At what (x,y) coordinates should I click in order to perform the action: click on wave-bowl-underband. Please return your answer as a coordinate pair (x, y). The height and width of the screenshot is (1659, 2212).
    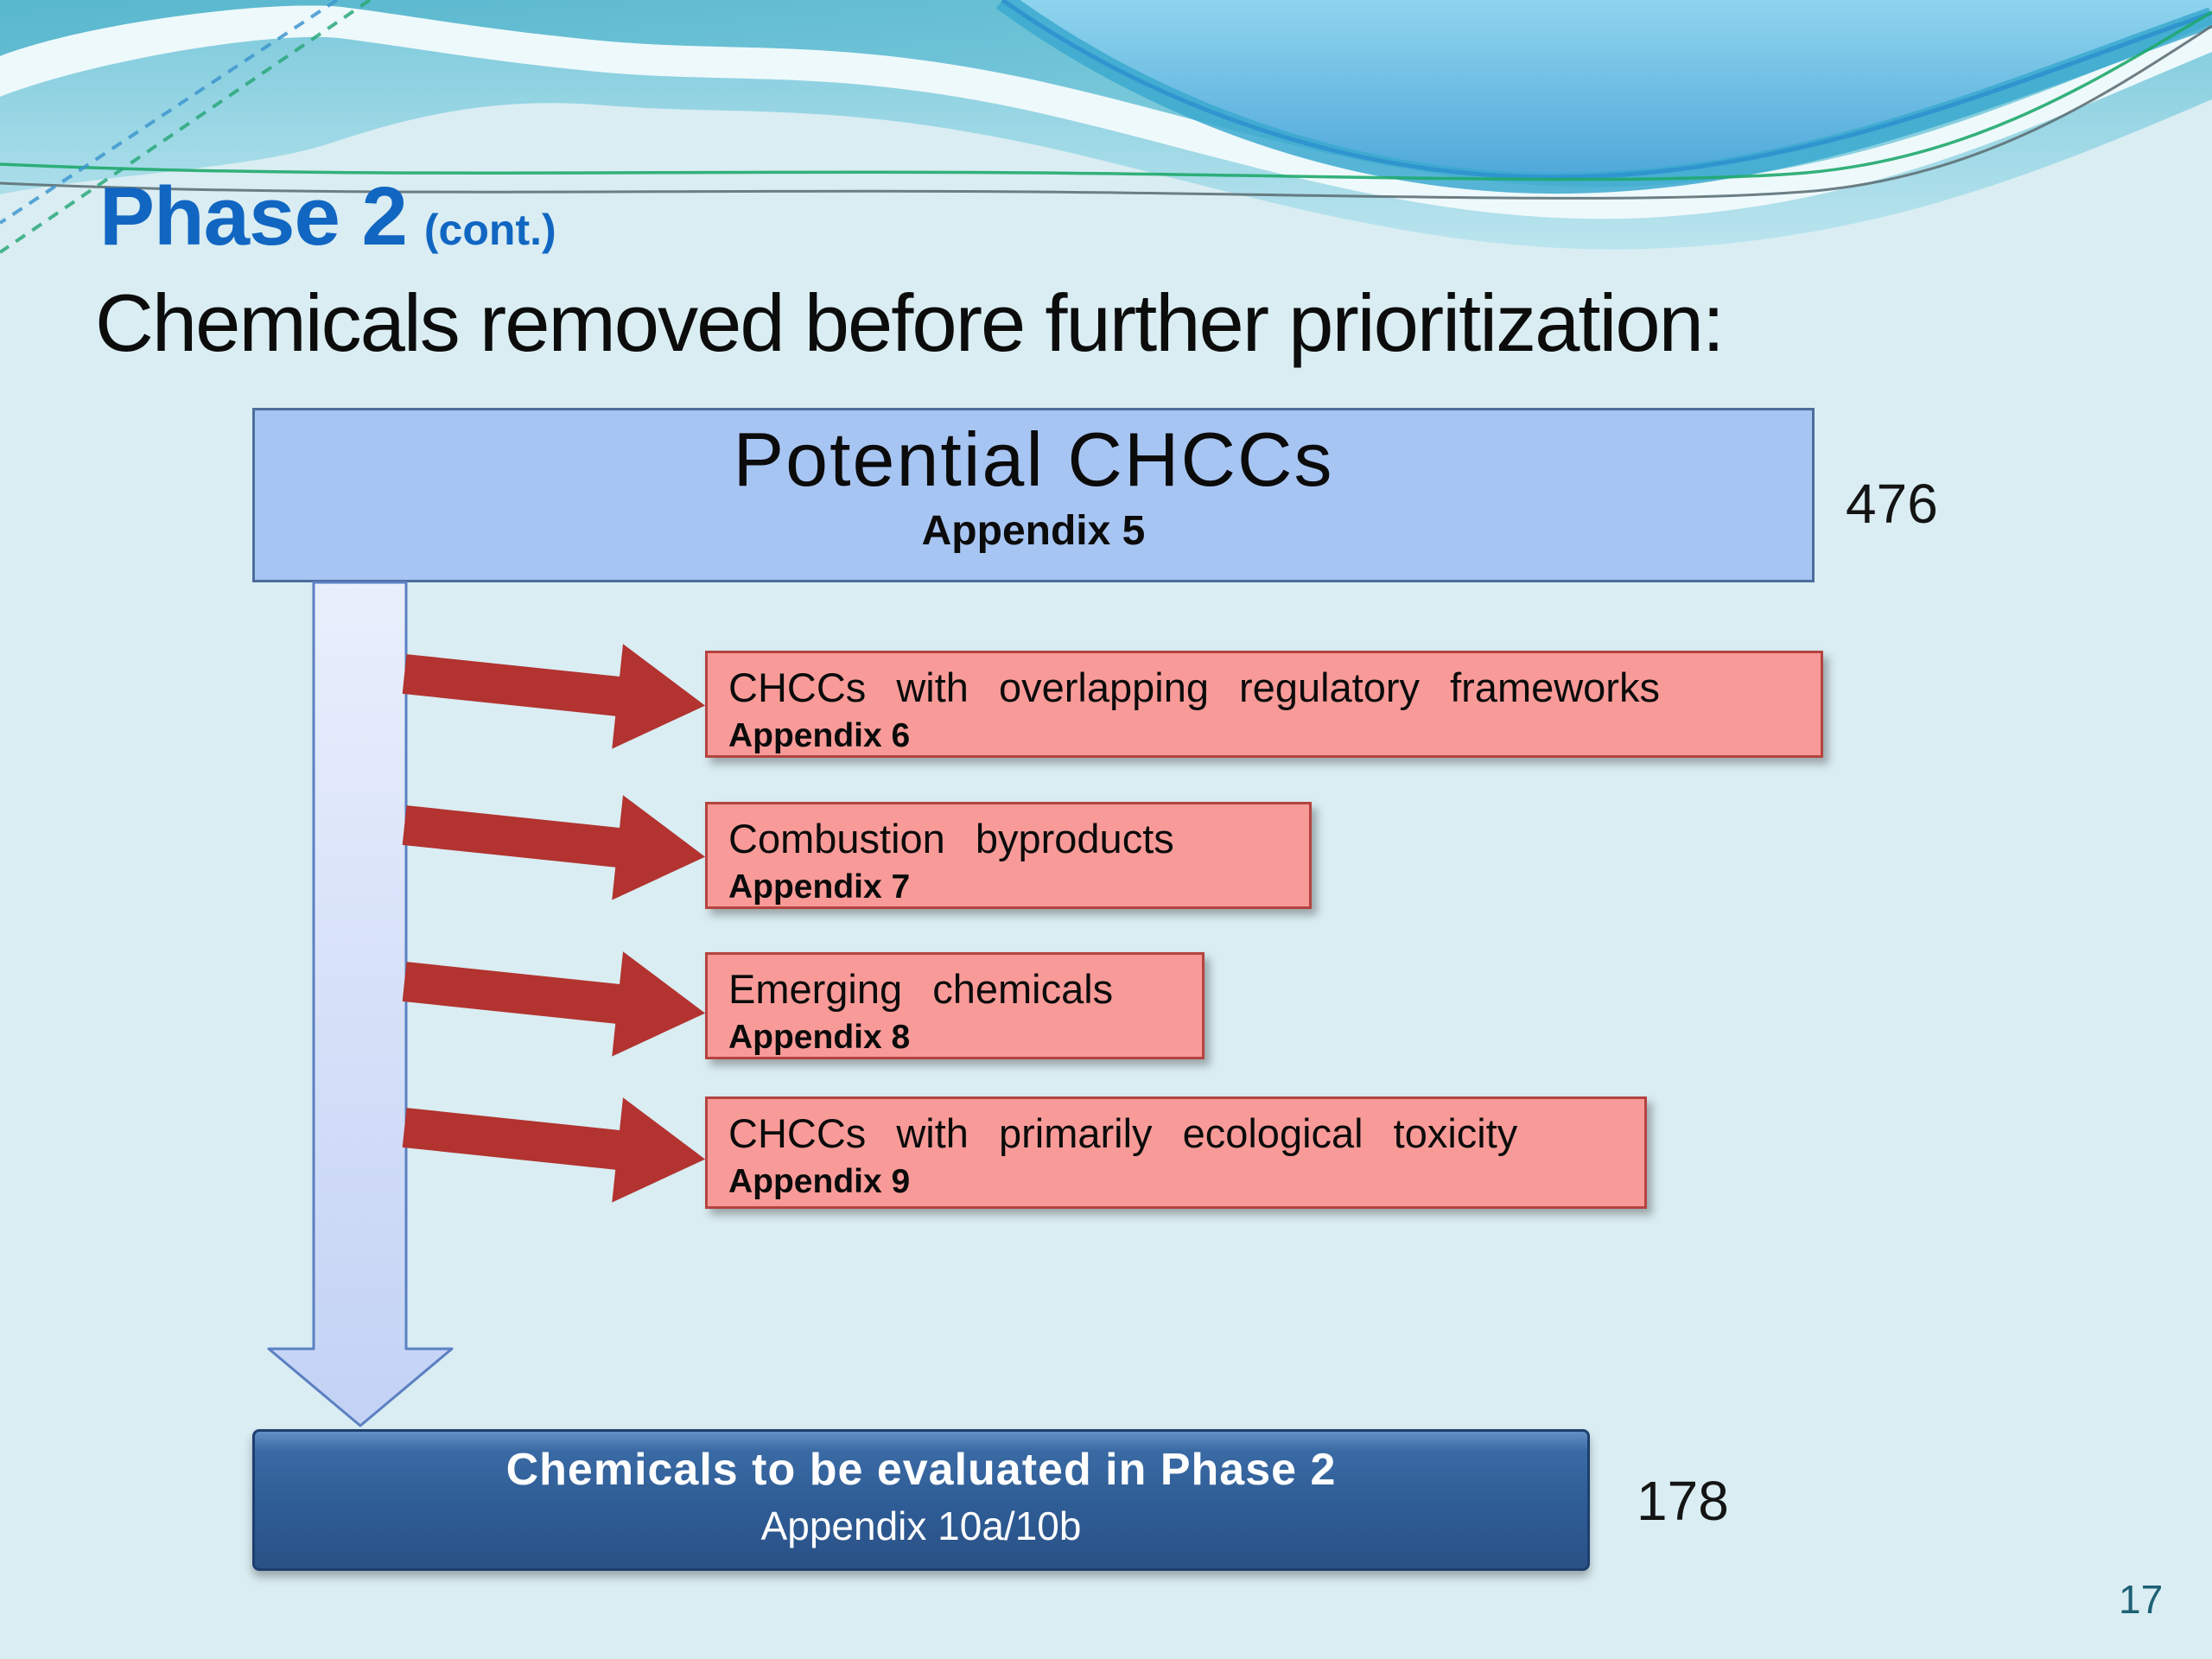
    Looking at the image, I should click on (1603, 97).